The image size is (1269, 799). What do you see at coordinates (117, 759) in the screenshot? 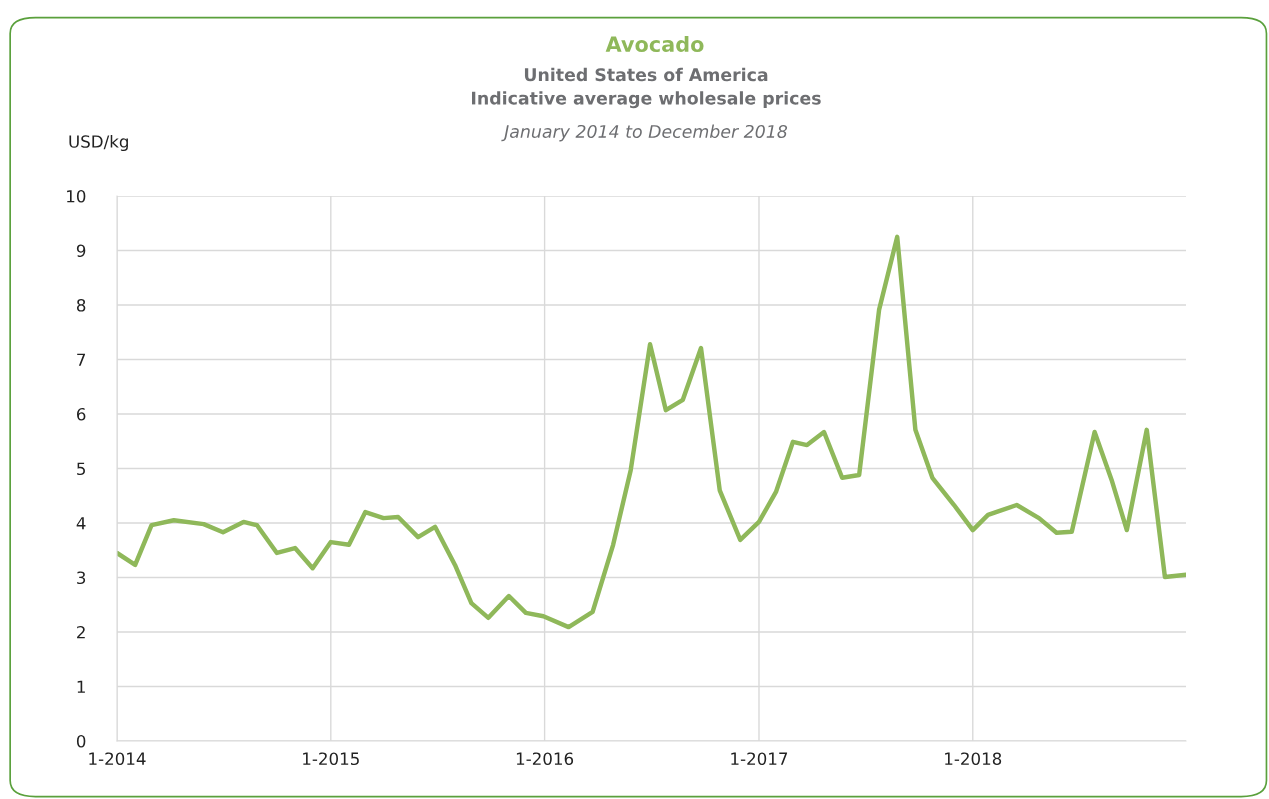
I see `x-tick-label: 1-2014` at bounding box center [117, 759].